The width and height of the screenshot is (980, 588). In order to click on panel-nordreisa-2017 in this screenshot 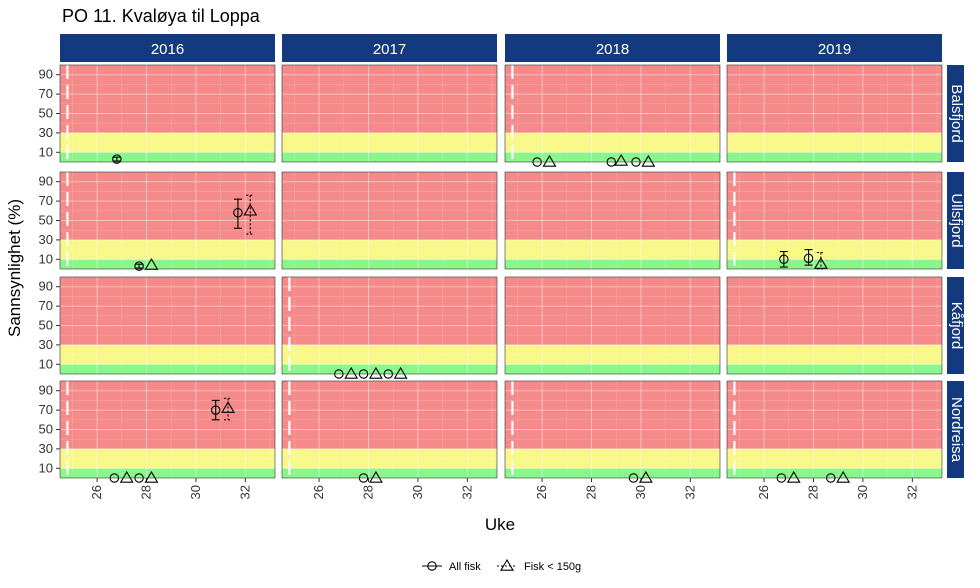, I will do `click(389, 431)`.